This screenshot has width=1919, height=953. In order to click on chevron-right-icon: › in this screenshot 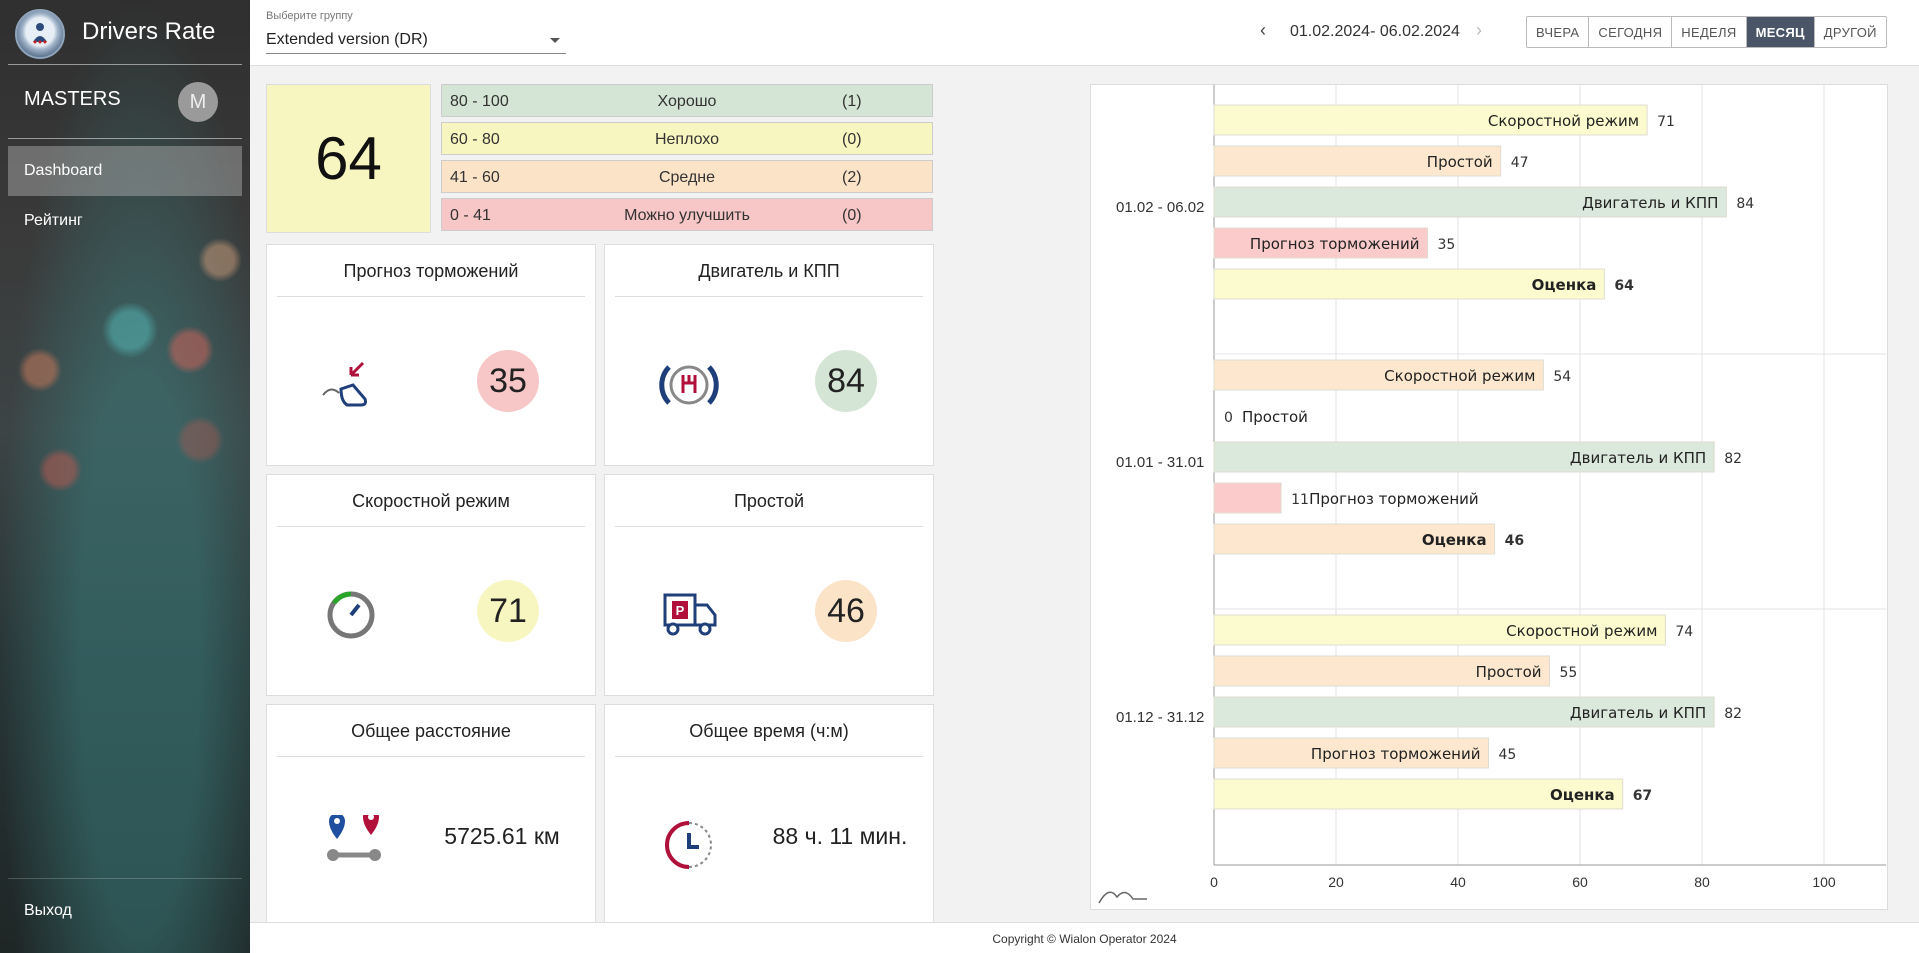, I will do `click(1479, 30)`.